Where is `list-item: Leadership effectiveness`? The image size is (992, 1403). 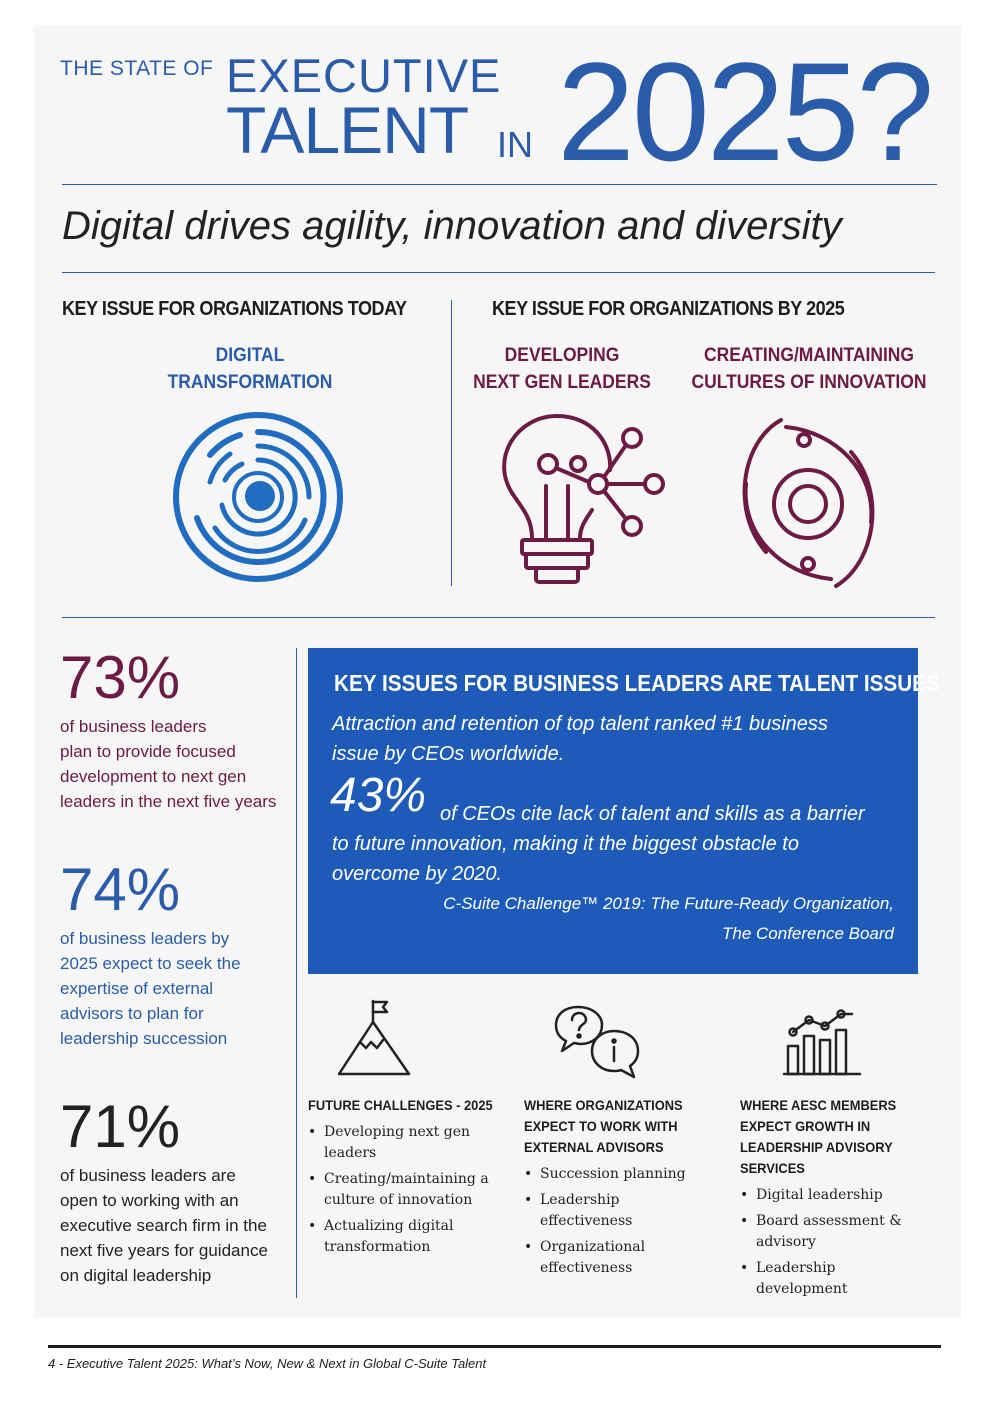
list-item: Leadership effectiveness is located at coordinates (626, 1211).